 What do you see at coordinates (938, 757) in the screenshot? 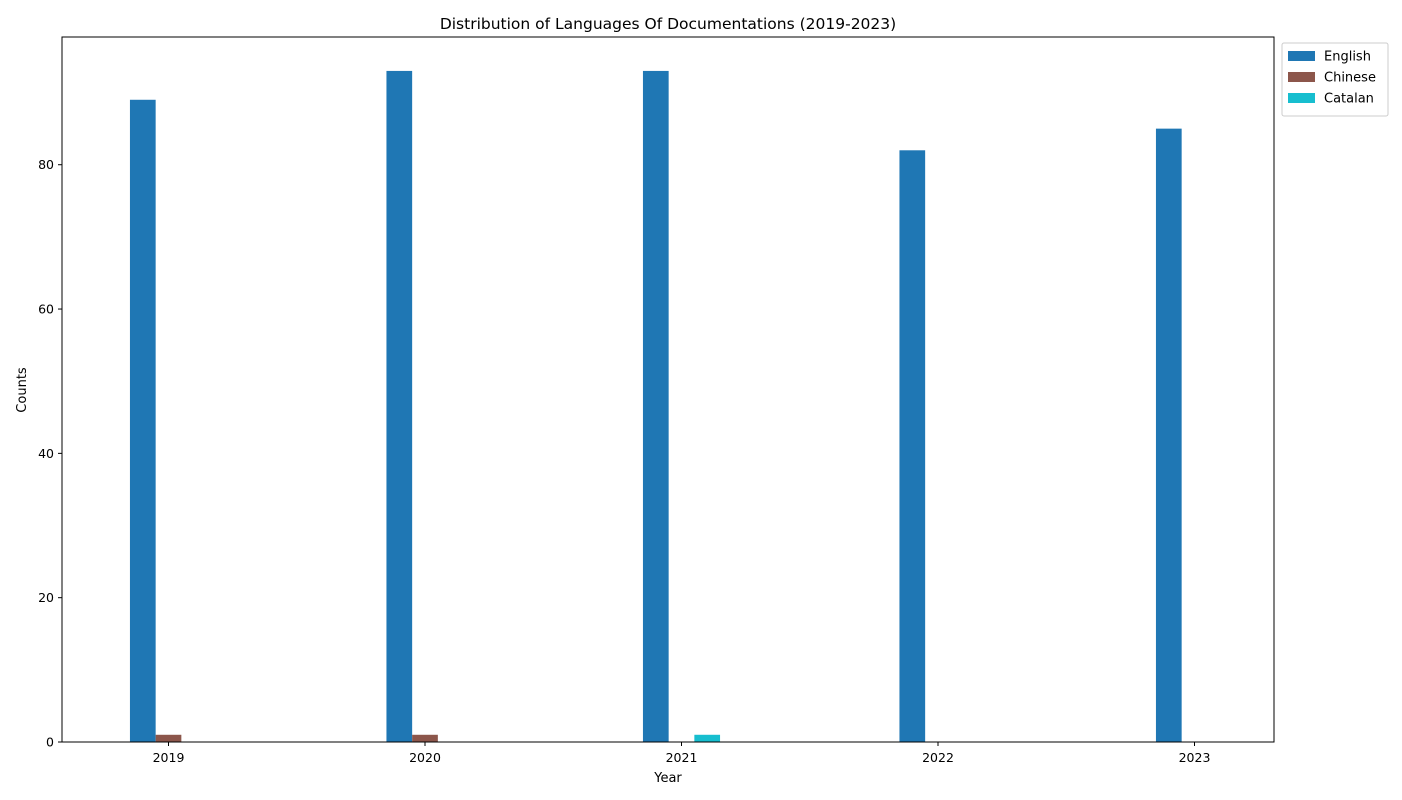
I see `x-tick-label: 2022` at bounding box center [938, 757].